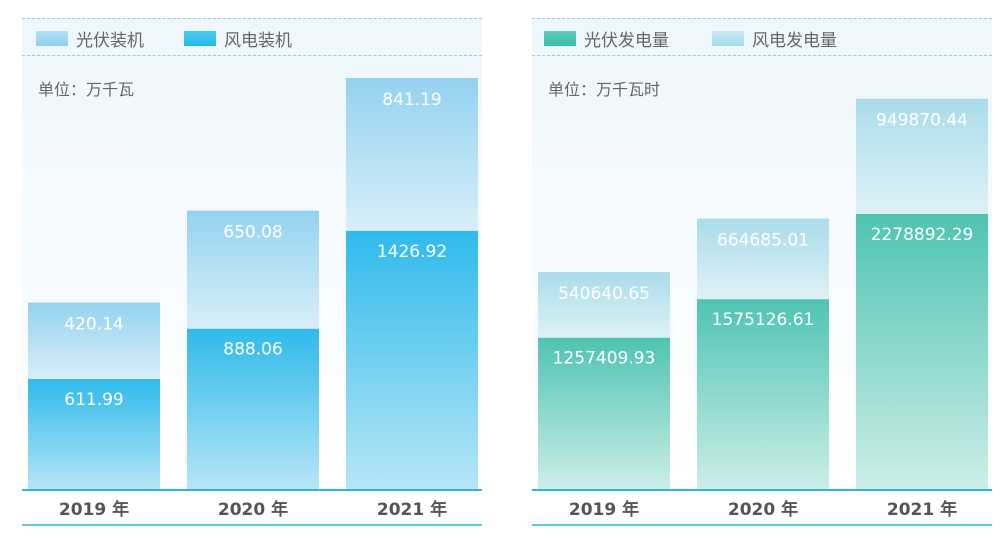 This screenshot has height=540, width=1000. I want to click on legend-label-wind: 风电装机, so click(258, 40).